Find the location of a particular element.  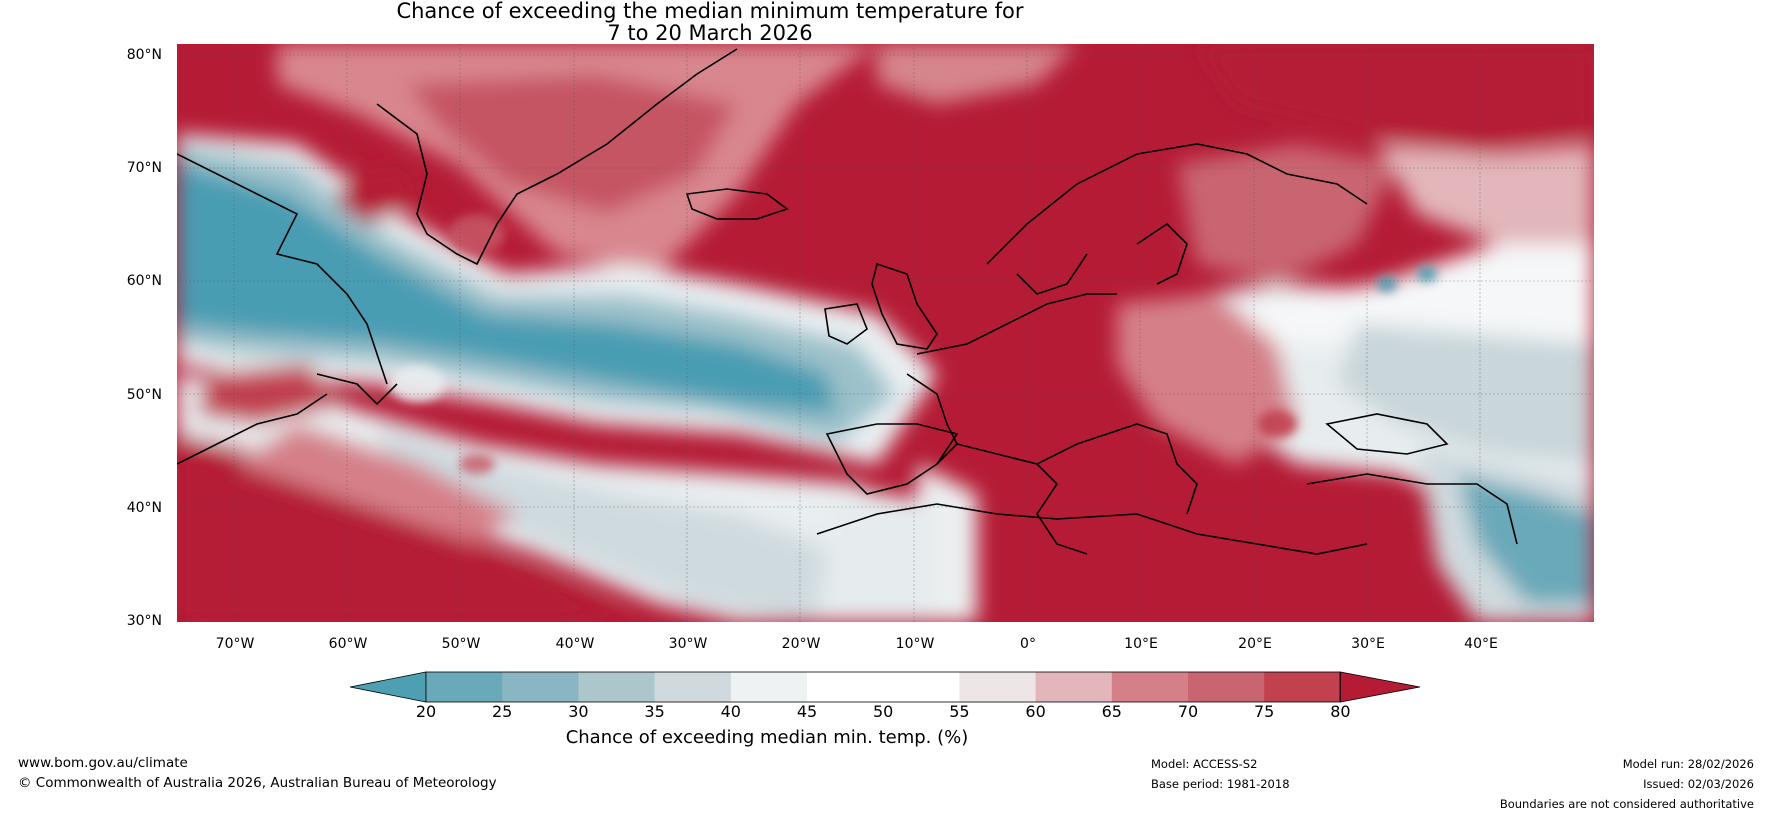

colorbar-tick-label: 45 is located at coordinates (807, 711).